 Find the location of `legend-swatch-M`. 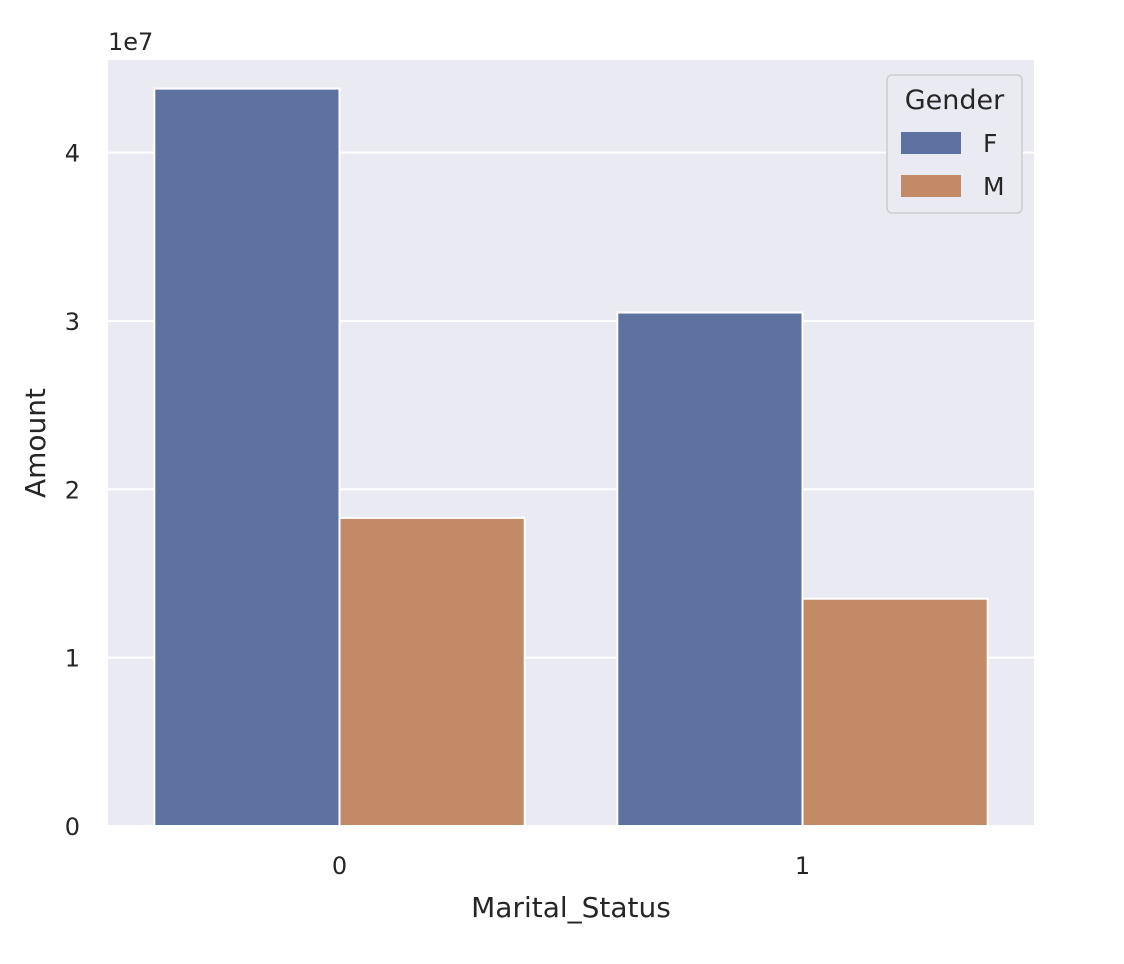

legend-swatch-M is located at coordinates (931, 186).